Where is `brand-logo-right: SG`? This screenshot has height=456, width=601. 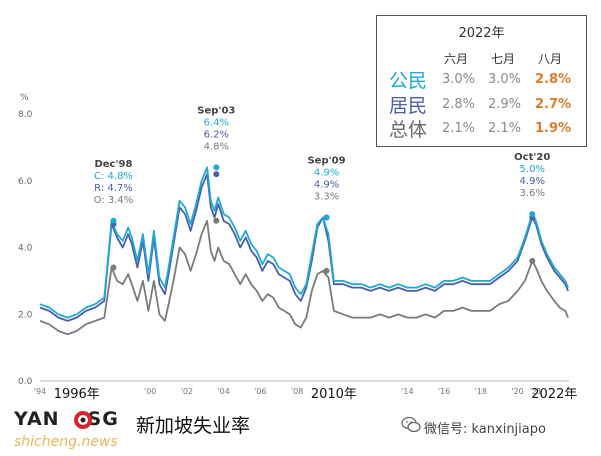 brand-logo-right: SG is located at coordinates (103, 419).